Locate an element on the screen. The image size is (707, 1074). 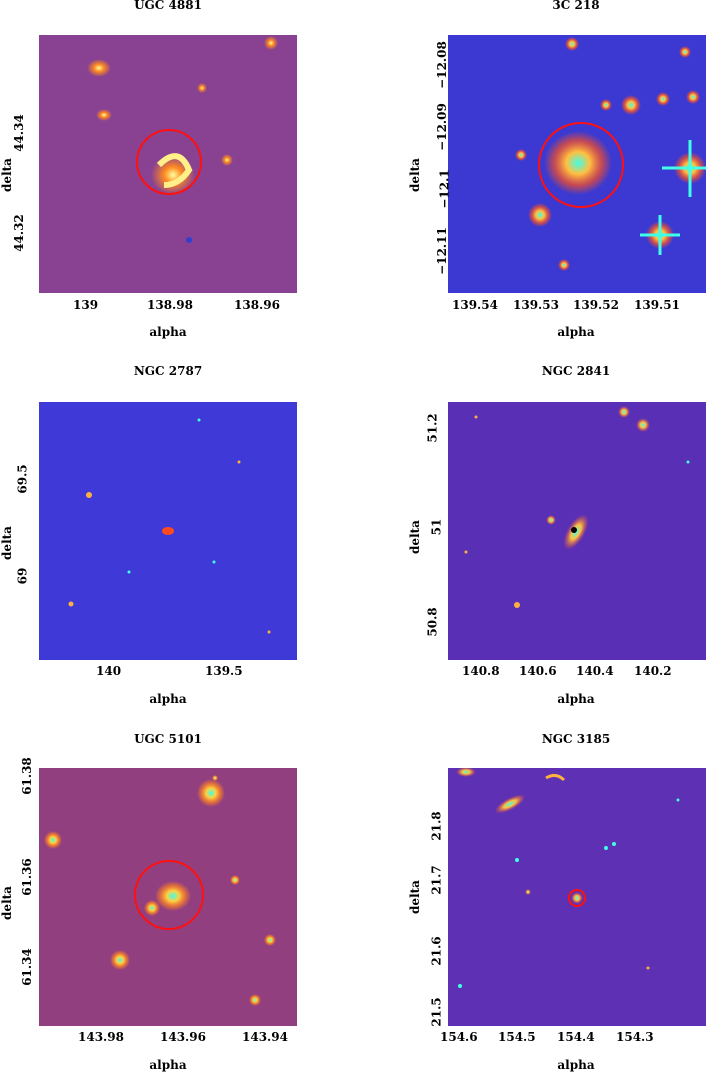
x-tick: 143.94 is located at coordinates (265, 1037).